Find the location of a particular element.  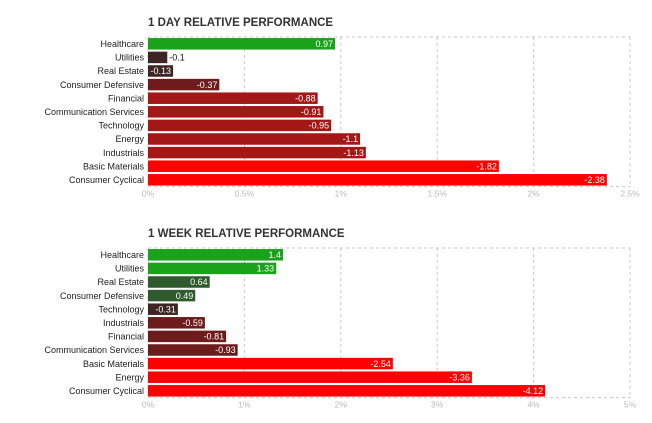

value-label: -0.1 is located at coordinates (177, 58).